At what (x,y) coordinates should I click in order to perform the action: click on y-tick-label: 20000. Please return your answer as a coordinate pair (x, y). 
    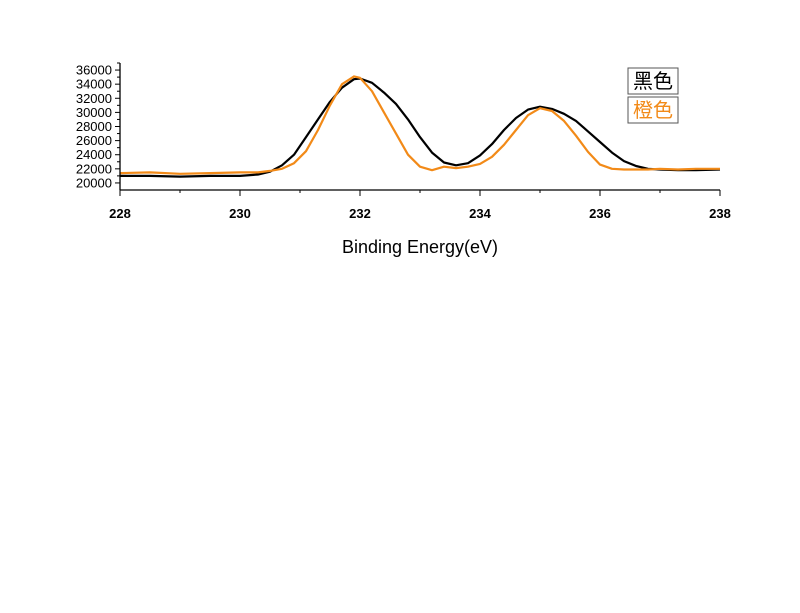
    Looking at the image, I should click on (94, 182).